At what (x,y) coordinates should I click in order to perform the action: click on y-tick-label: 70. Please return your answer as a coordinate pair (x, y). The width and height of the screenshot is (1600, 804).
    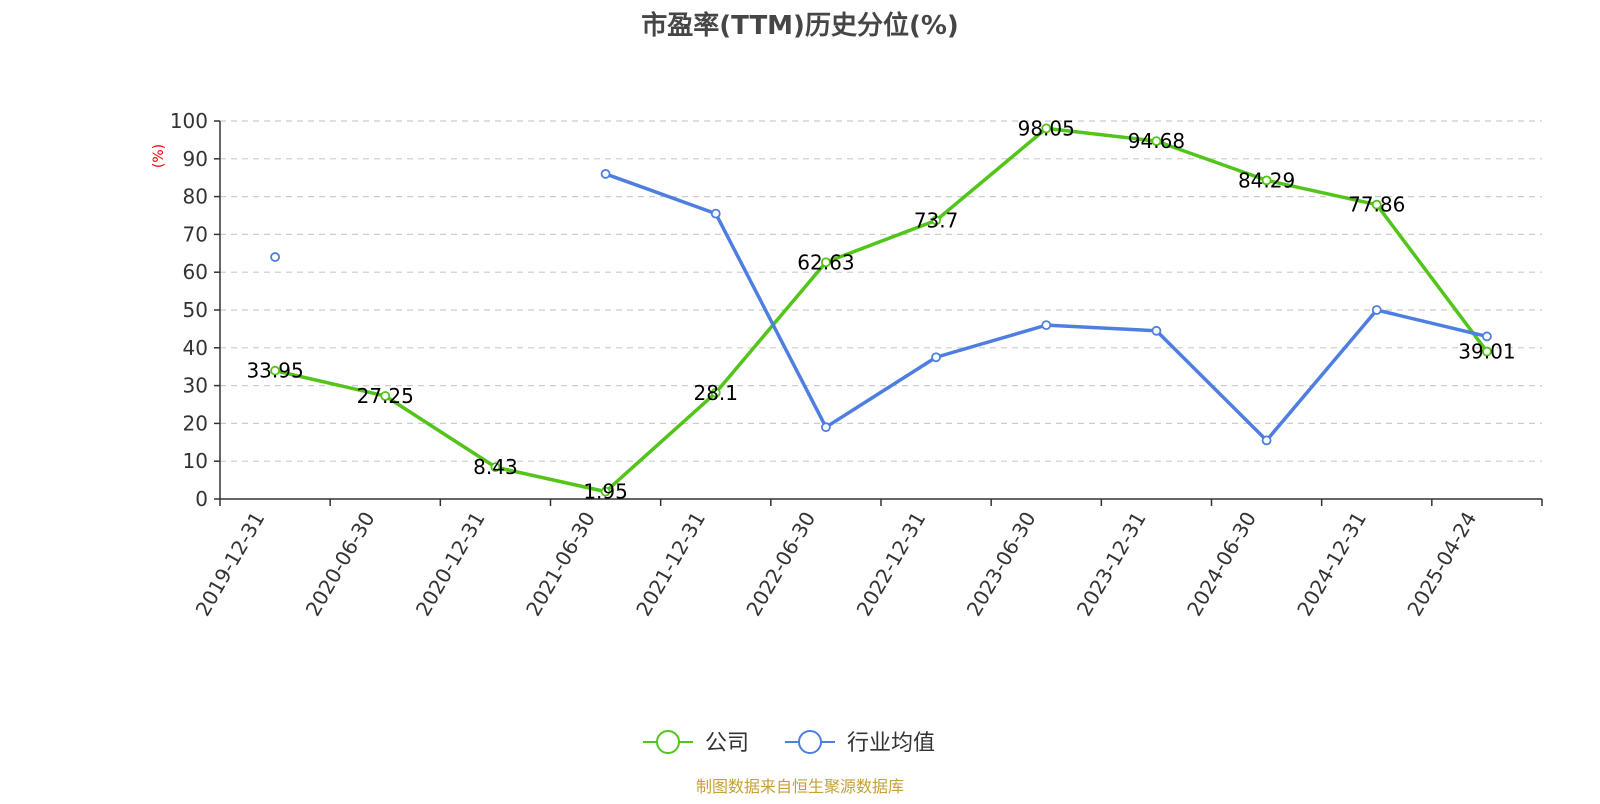
    Looking at the image, I should click on (195, 234).